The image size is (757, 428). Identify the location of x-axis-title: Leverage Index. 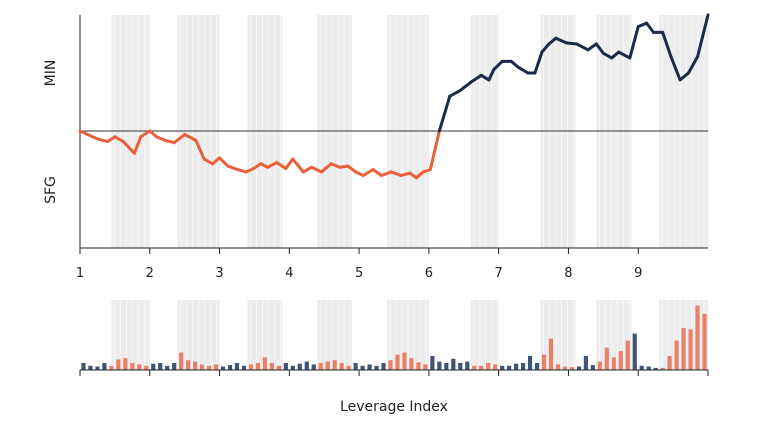
(394, 407).